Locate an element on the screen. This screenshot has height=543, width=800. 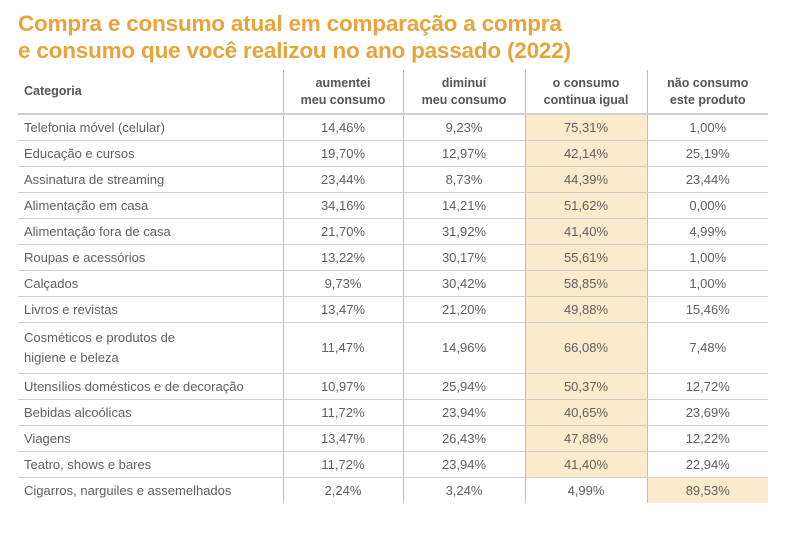
header-diminui-l1: diminuí is located at coordinates (464, 82).